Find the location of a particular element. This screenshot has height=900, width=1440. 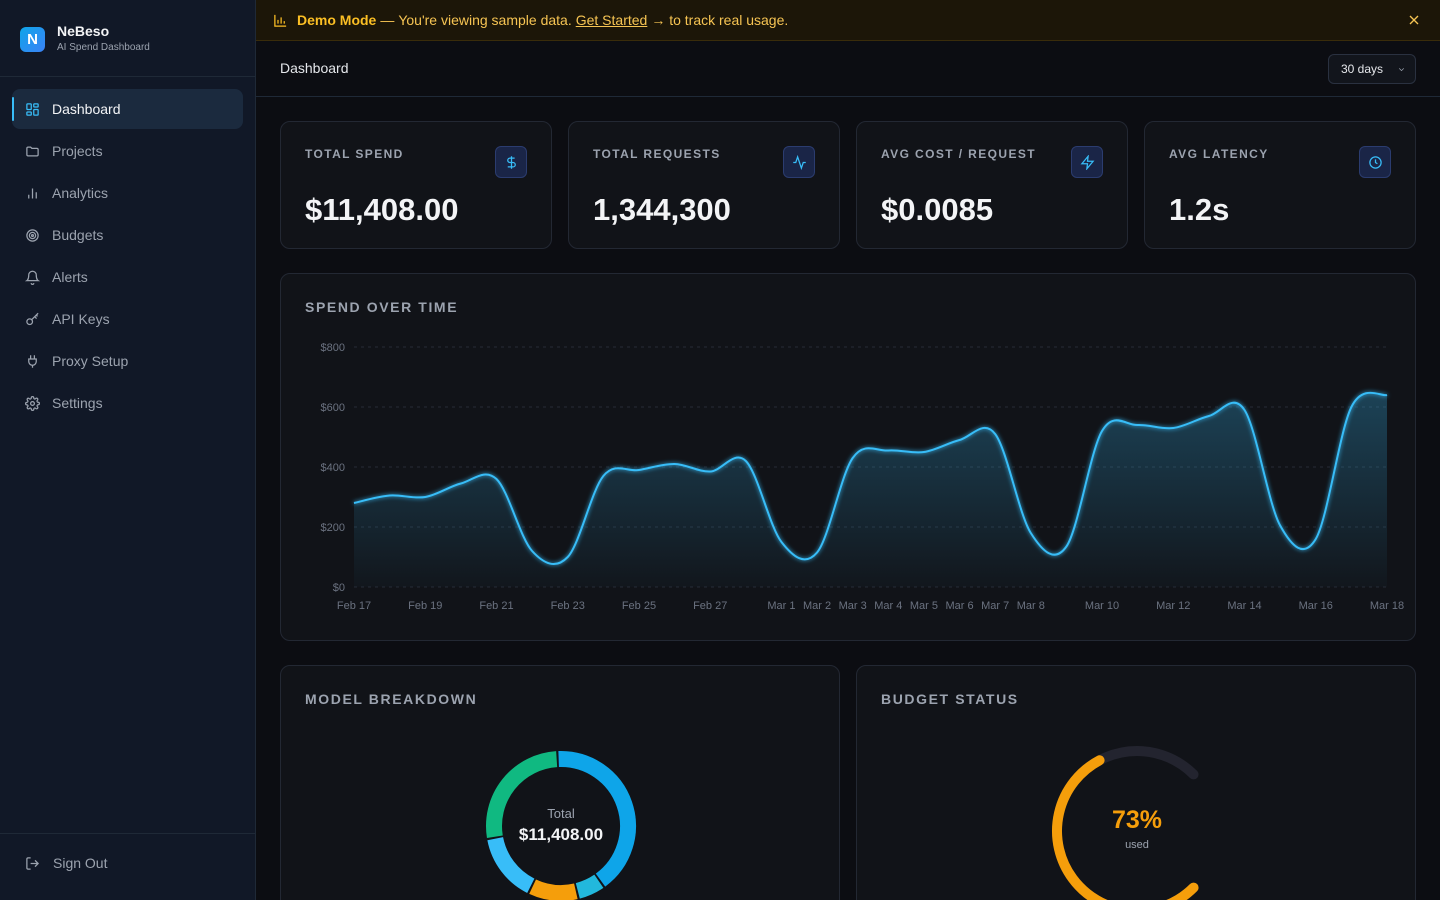

clock-icon is located at coordinates (1375, 162).